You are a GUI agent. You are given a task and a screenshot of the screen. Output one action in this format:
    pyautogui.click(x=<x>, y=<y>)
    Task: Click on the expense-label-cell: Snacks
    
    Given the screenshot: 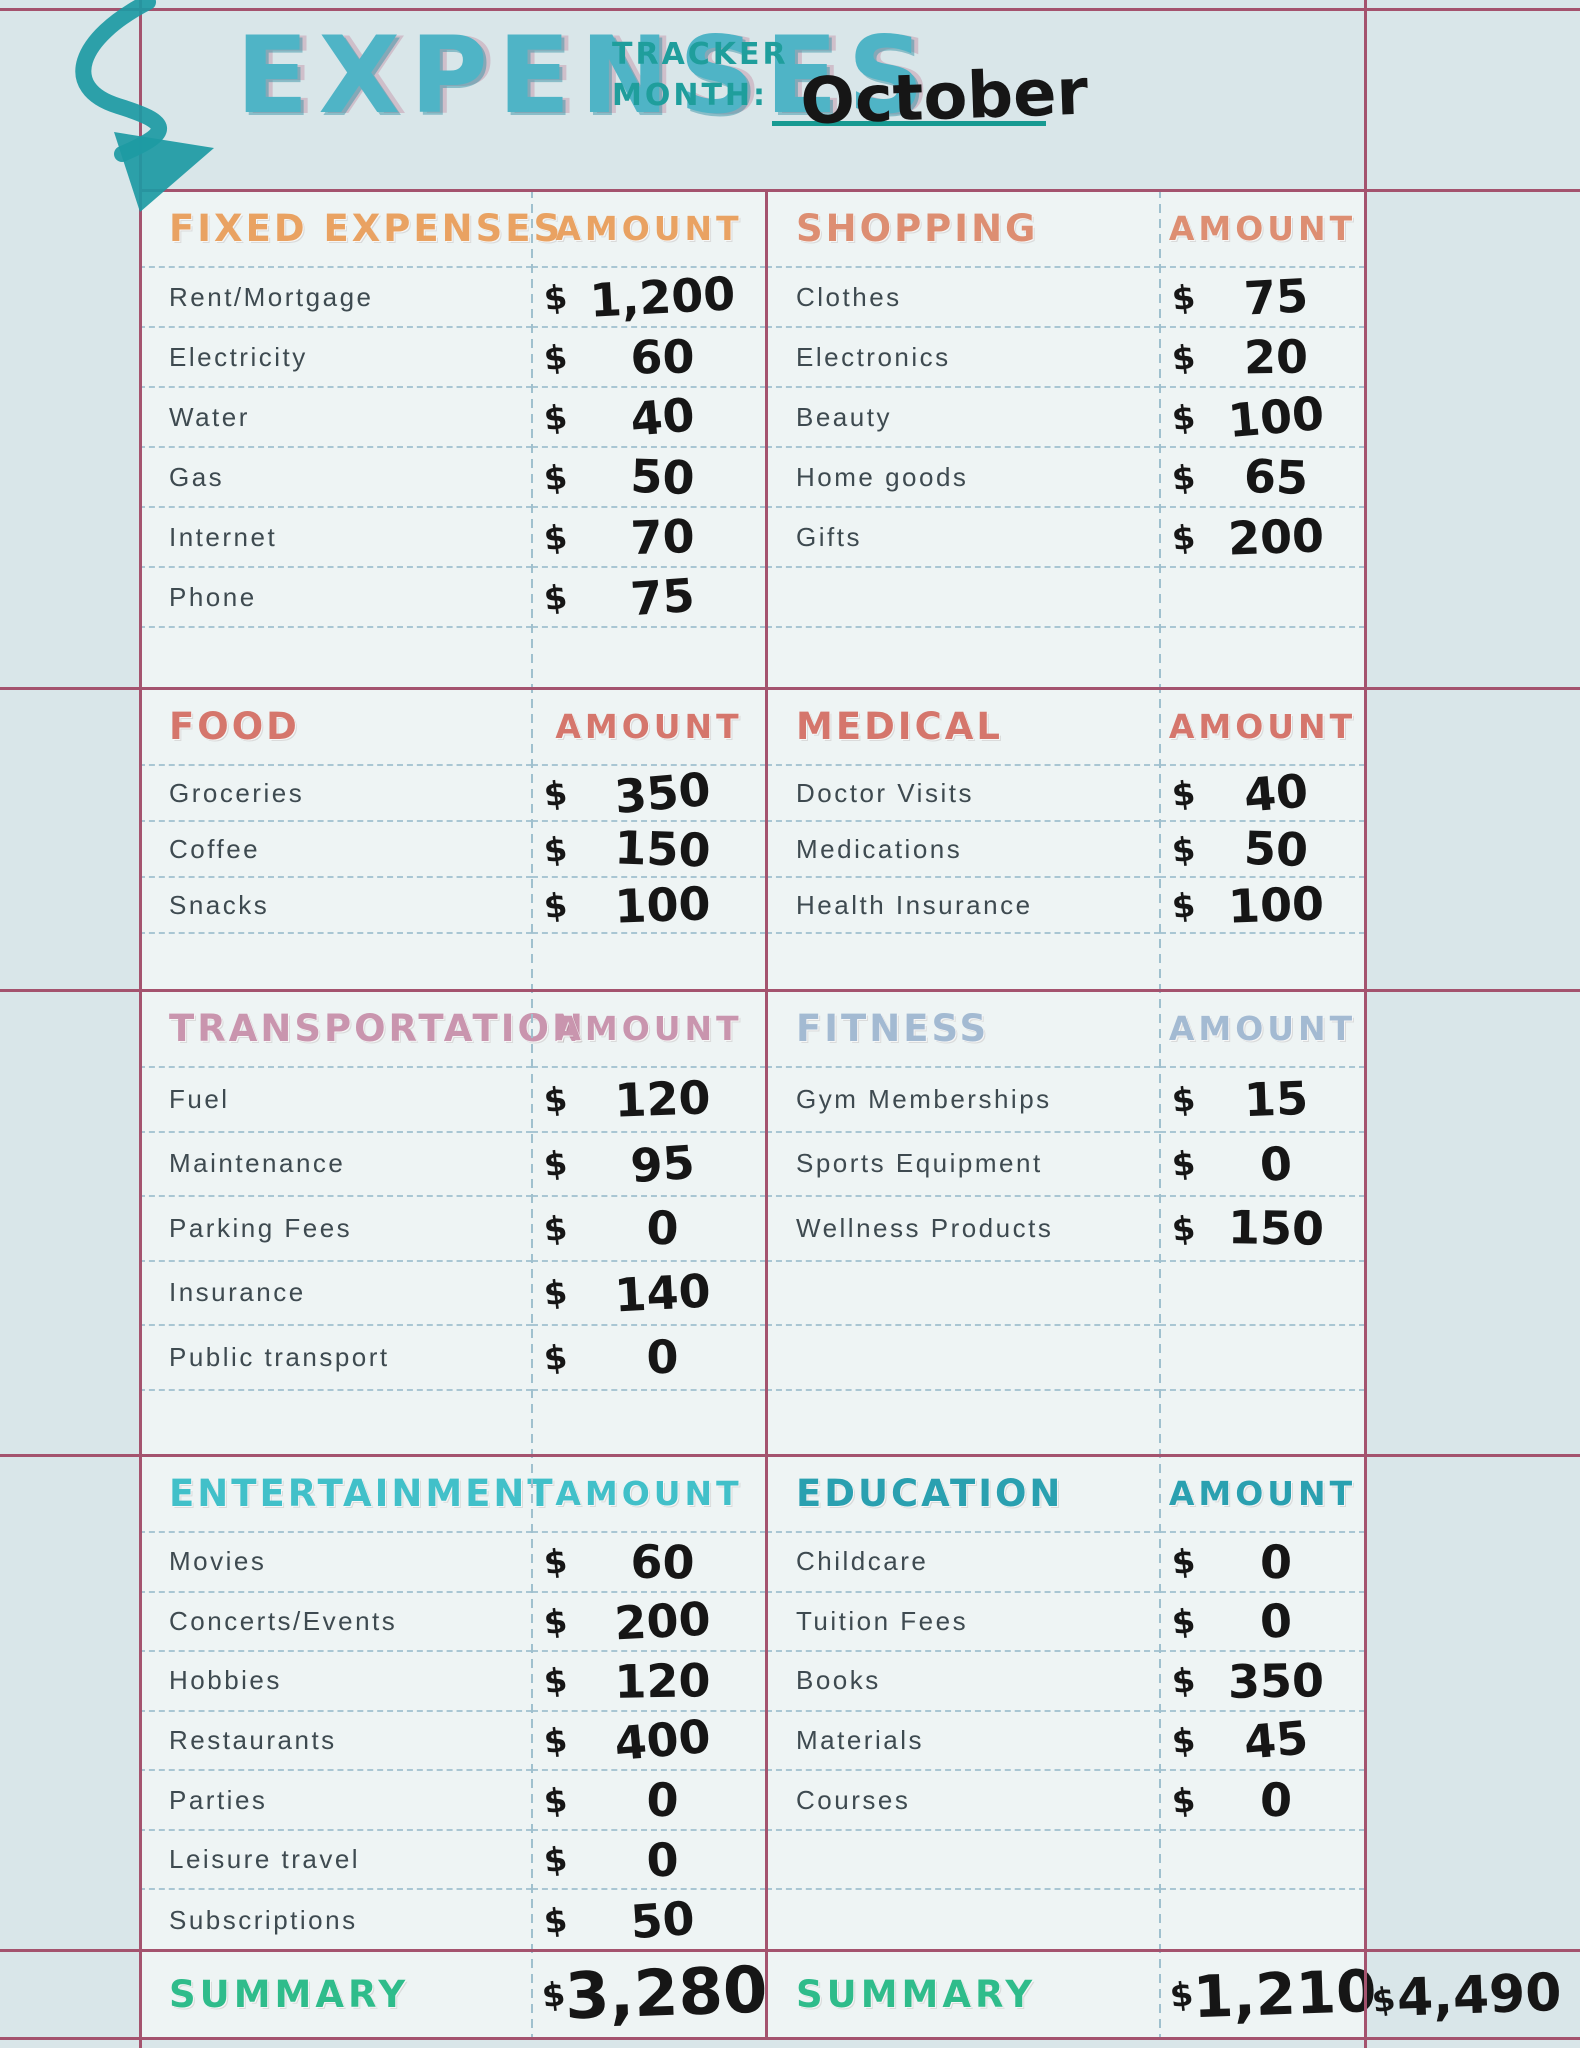 What is the action you would take?
    pyautogui.click(x=335, y=906)
    